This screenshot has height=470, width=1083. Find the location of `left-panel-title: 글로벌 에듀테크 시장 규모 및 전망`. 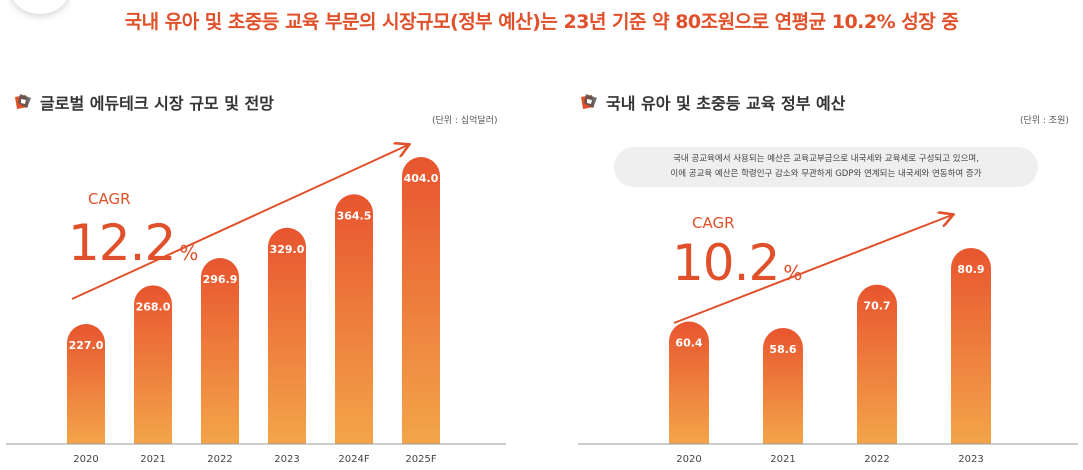

left-panel-title: 글로벌 에듀테크 시장 규모 및 전망 is located at coordinates (144, 102).